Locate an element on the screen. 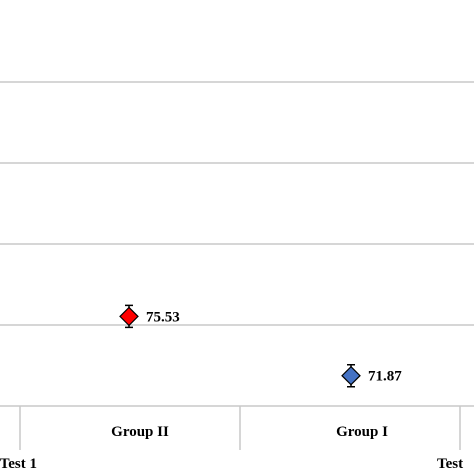  x-tick-label-group-ii: Group II is located at coordinates (140, 432).